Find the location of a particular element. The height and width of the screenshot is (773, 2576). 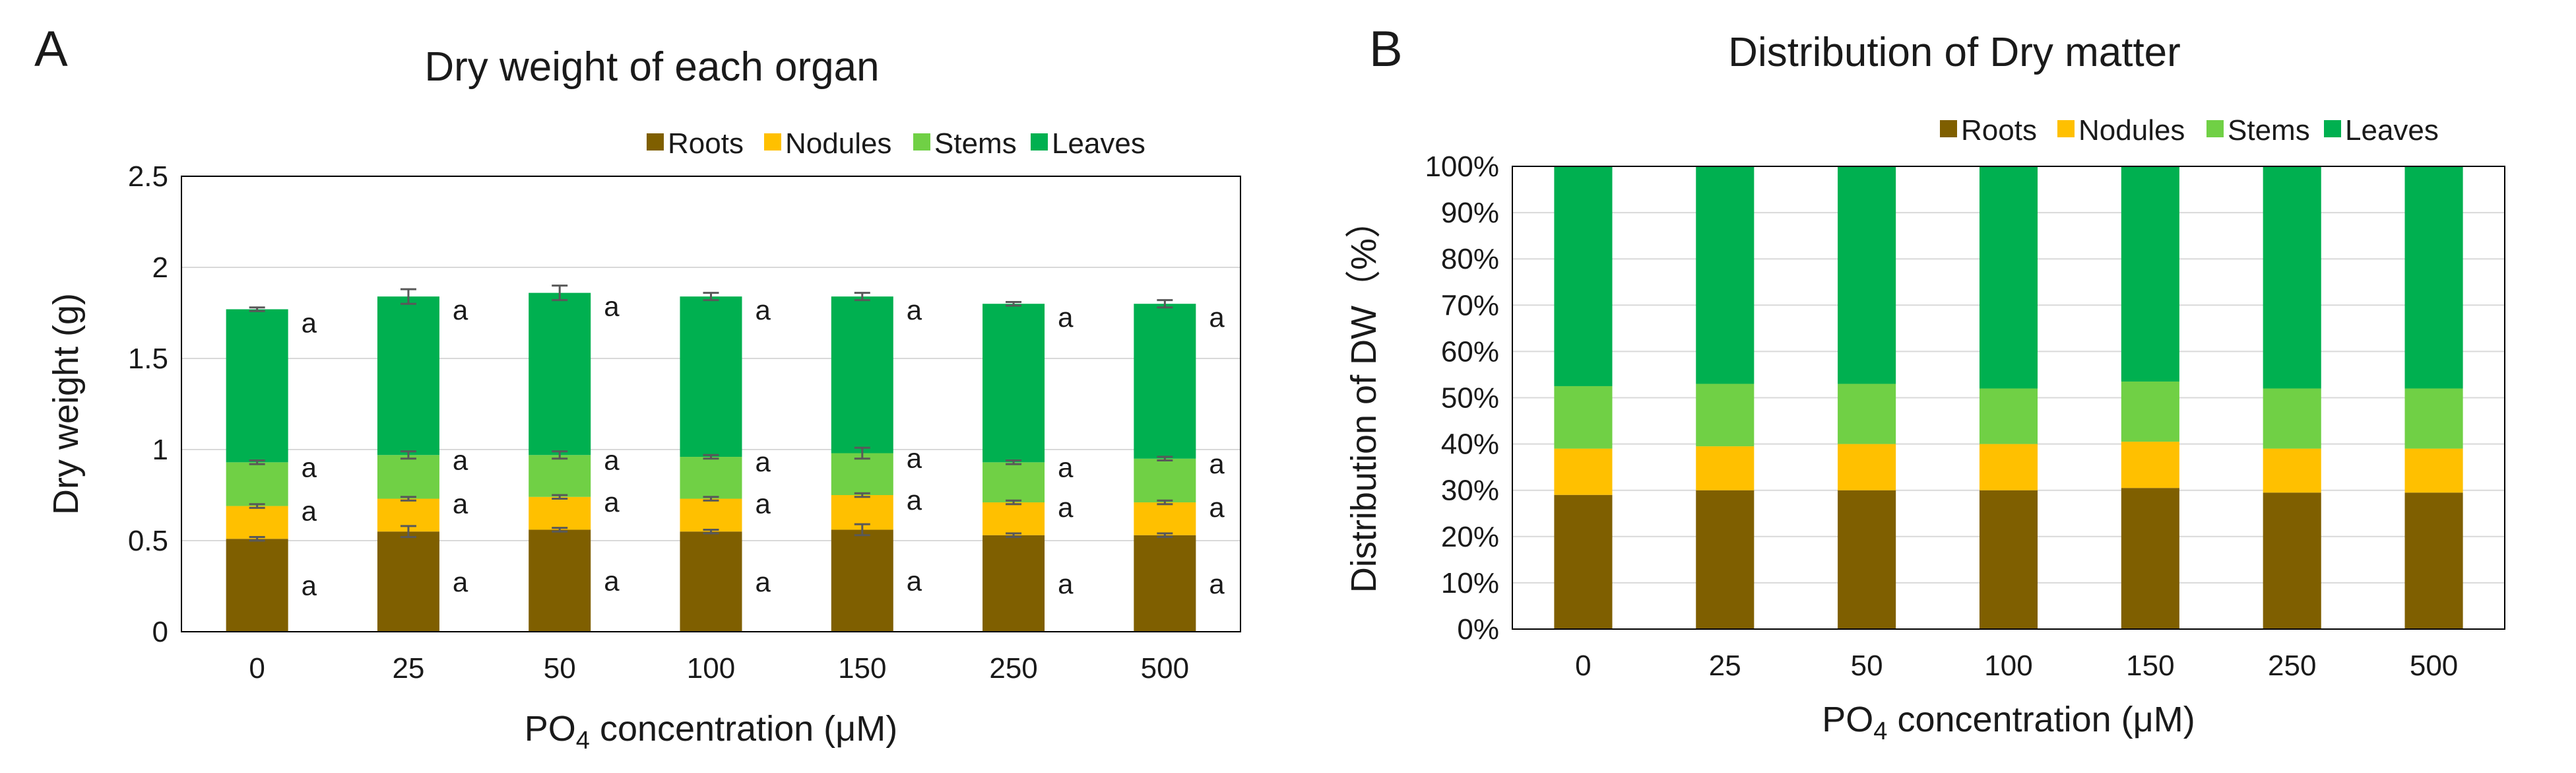

significance-letter-stems-50: a is located at coordinates (612, 459).